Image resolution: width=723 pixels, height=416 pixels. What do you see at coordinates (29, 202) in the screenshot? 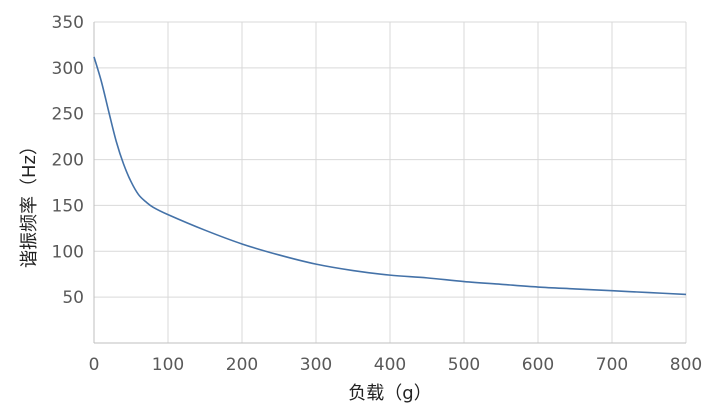
I see `y-axis-title: 谐振频率（Hz）` at bounding box center [29, 202].